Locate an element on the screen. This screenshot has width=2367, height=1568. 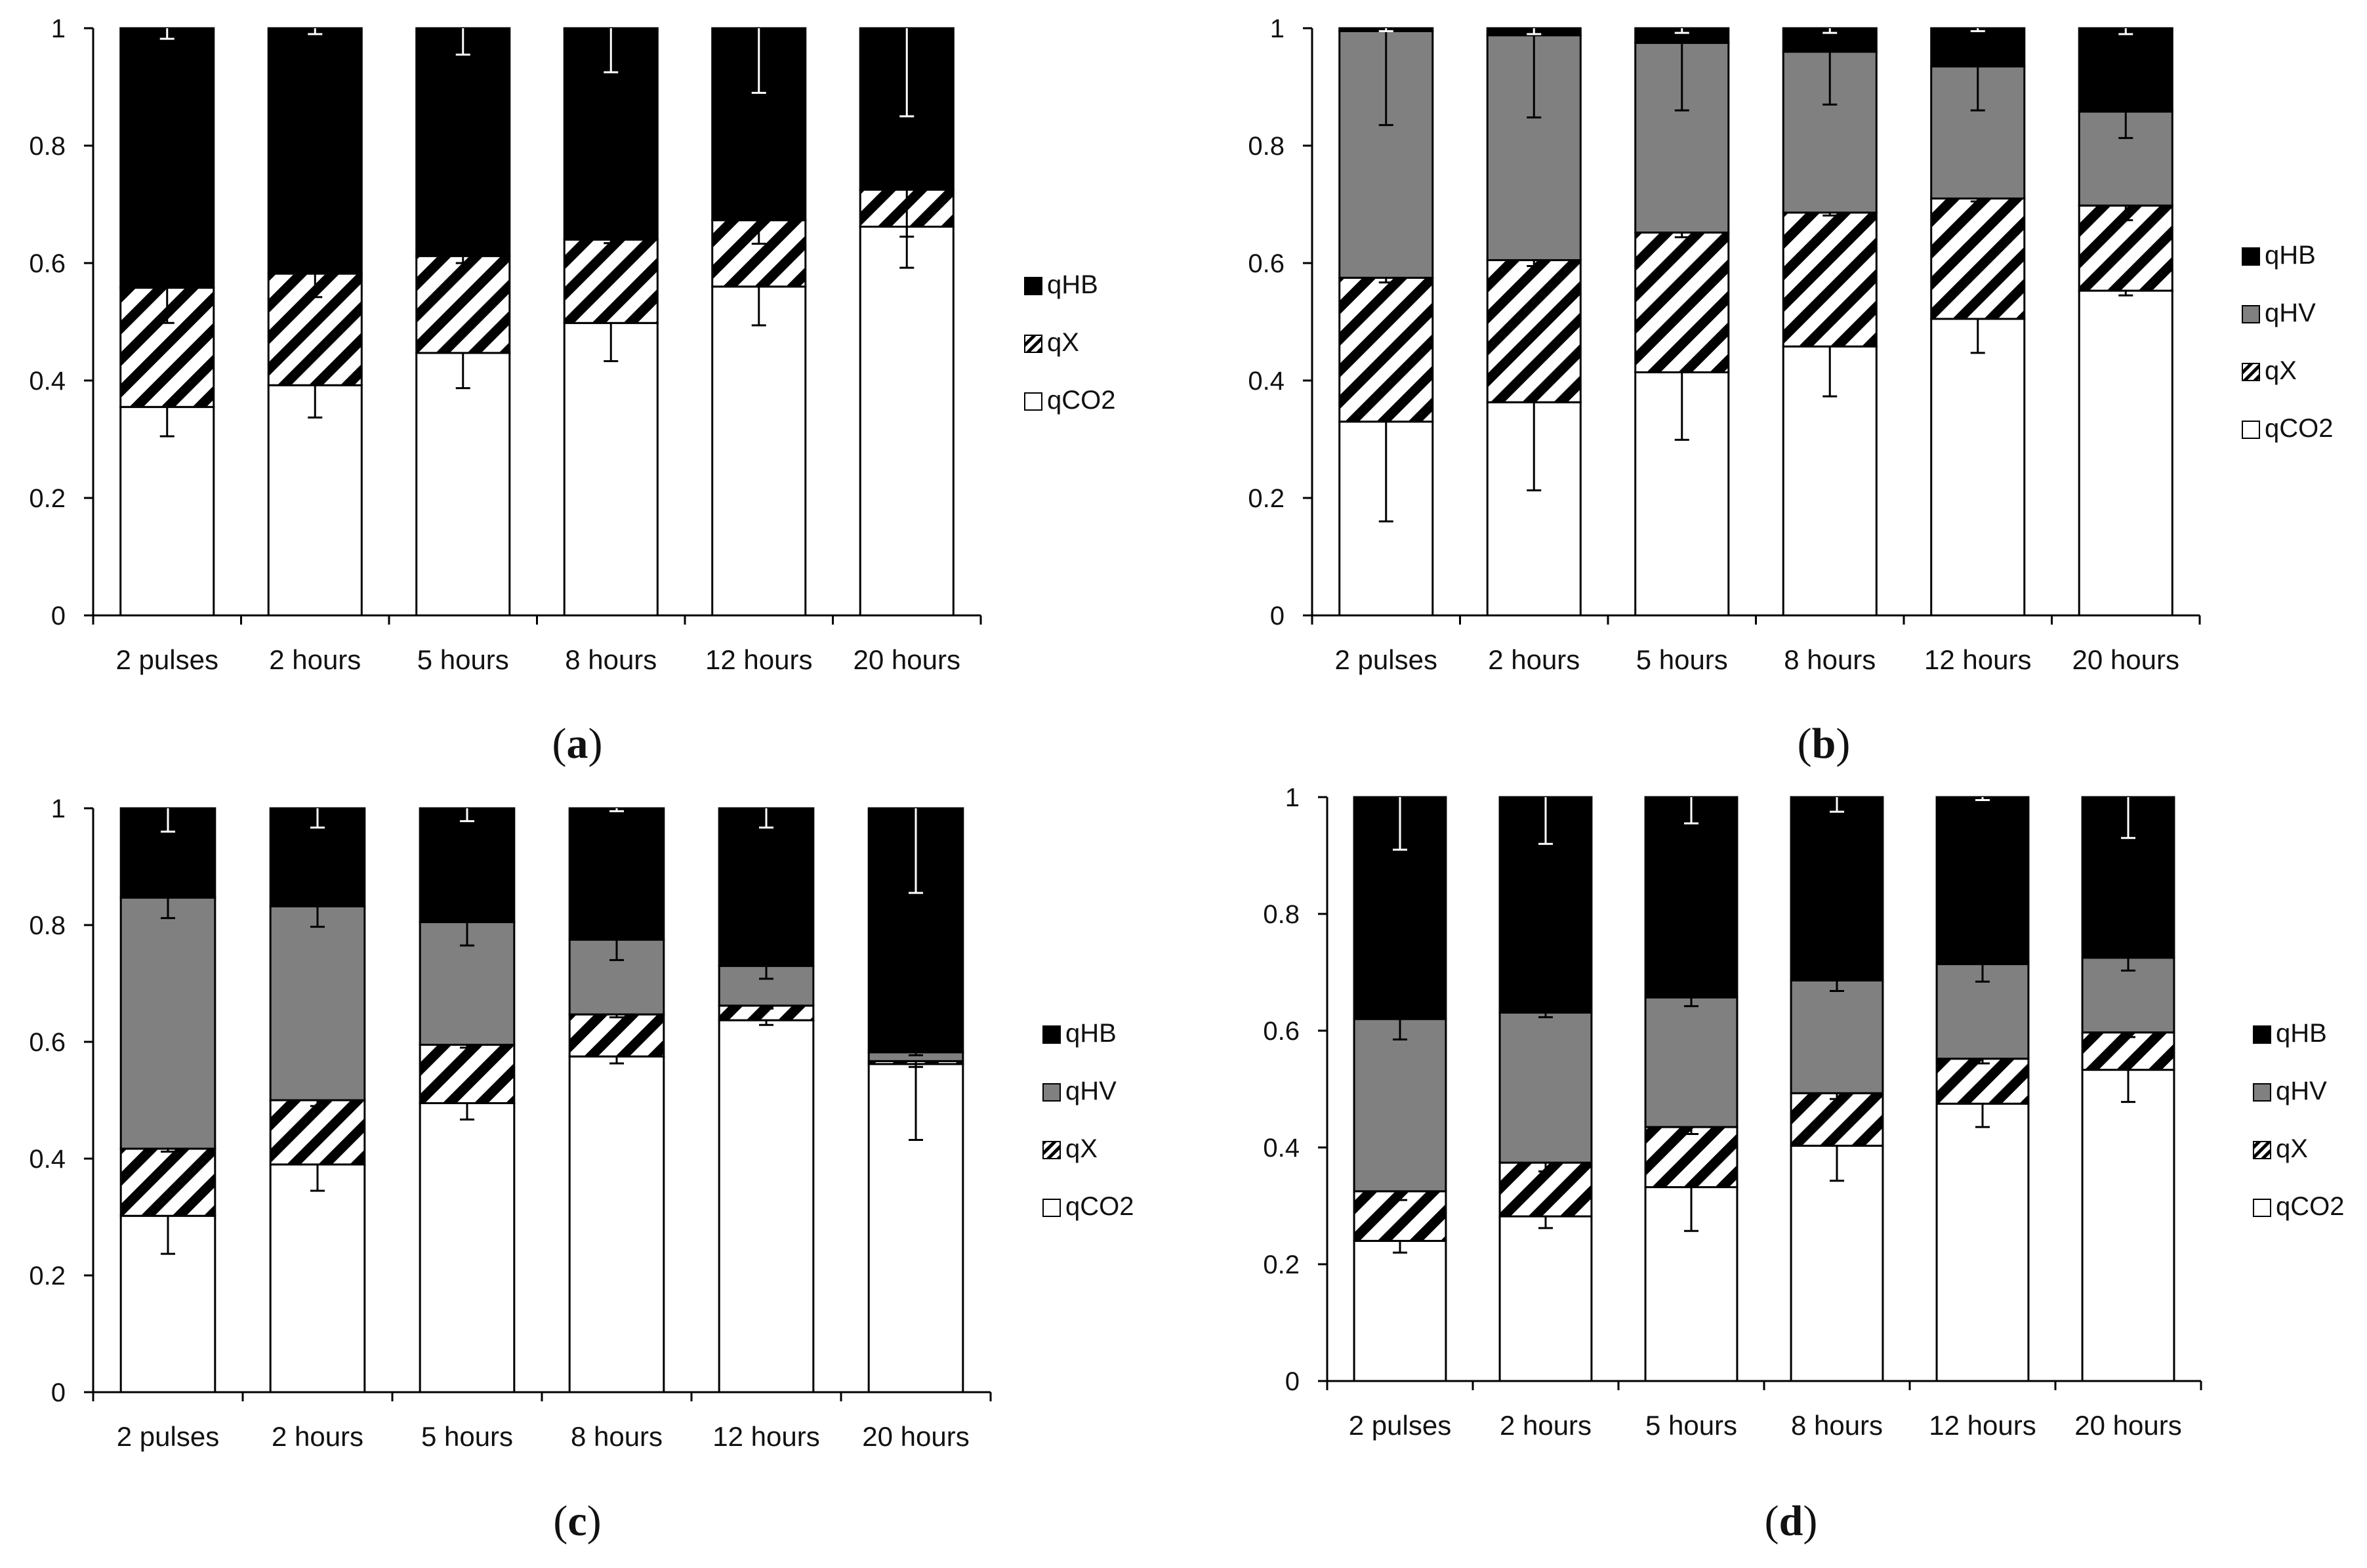
panel-label: (d) is located at coordinates (1791, 1521).